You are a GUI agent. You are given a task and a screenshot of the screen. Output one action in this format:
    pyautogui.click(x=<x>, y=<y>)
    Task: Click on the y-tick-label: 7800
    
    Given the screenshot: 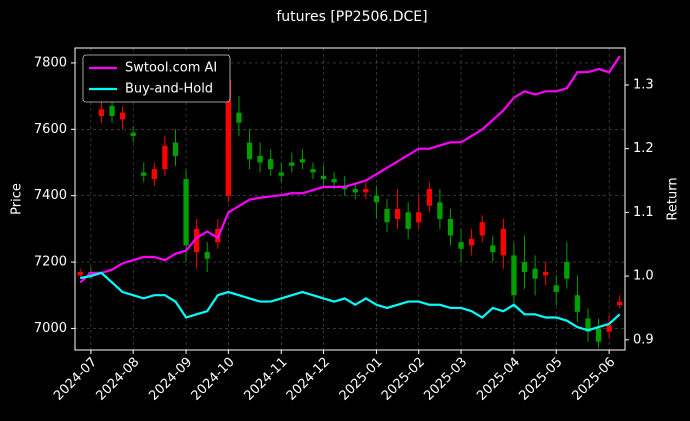 What is the action you would take?
    pyautogui.click(x=50, y=62)
    